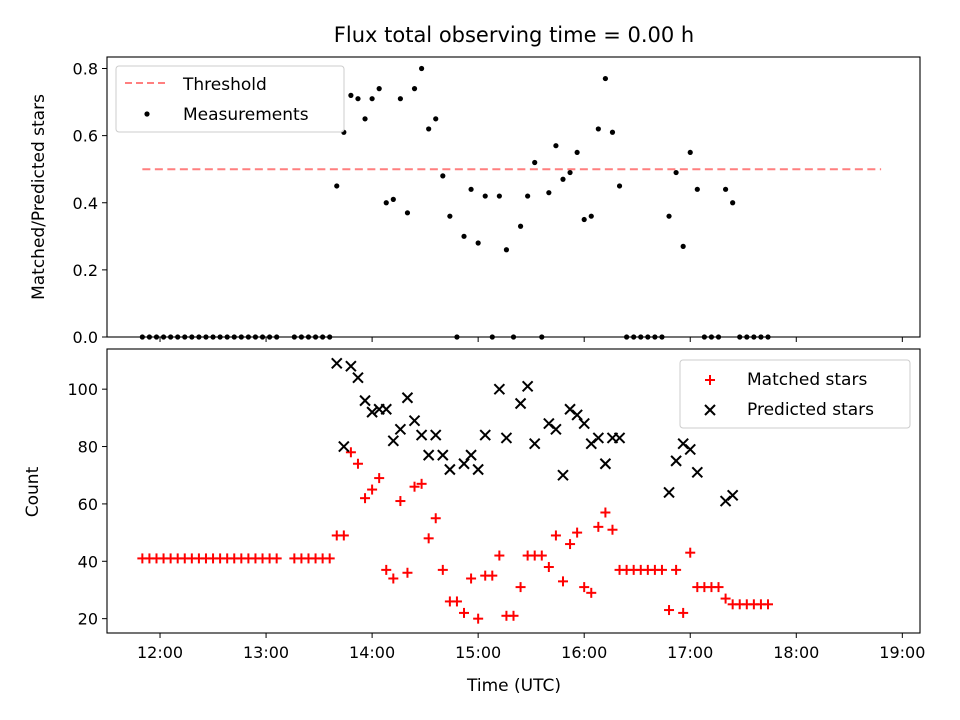 The image size is (960, 720). What do you see at coordinates (584, 652) in the screenshot?
I see `bottom-x-tick-label: 16:00` at bounding box center [584, 652].